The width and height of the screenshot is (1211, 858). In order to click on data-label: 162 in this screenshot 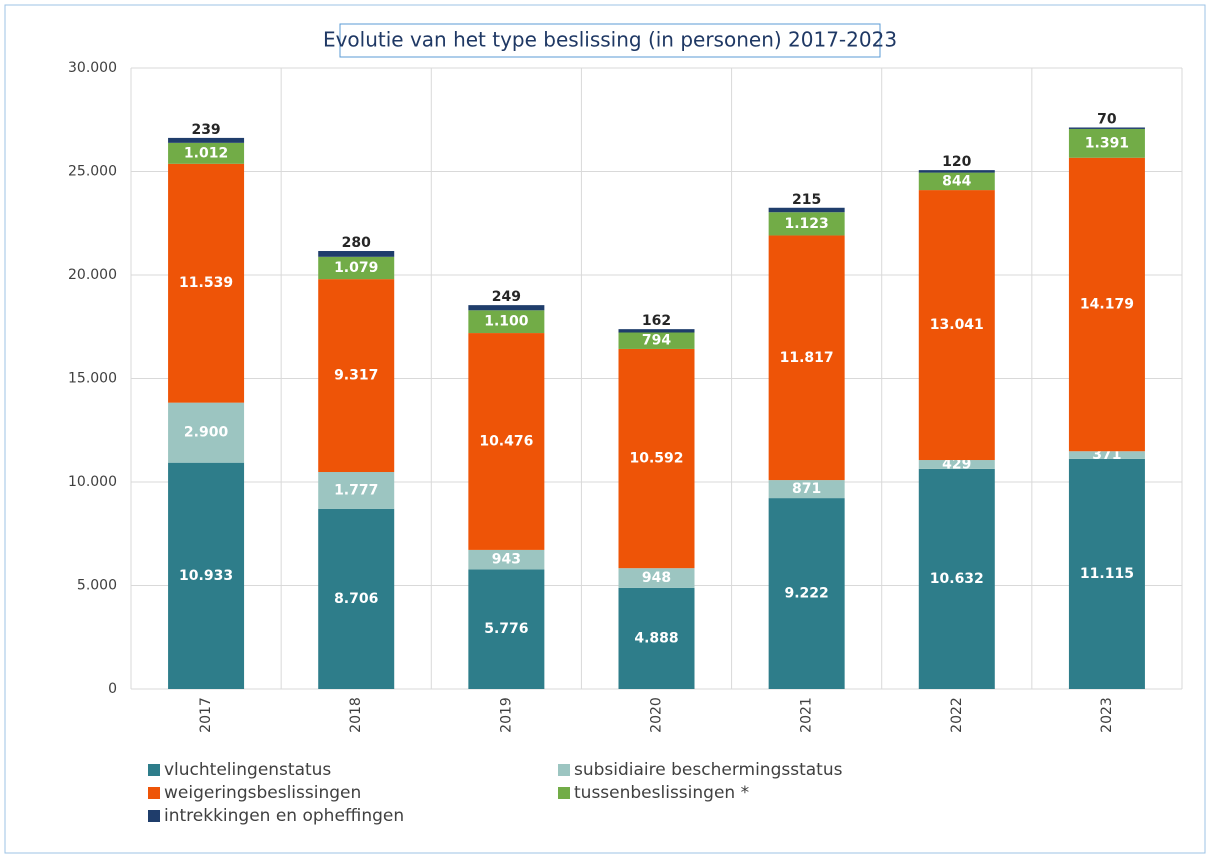, I will do `click(656, 321)`.